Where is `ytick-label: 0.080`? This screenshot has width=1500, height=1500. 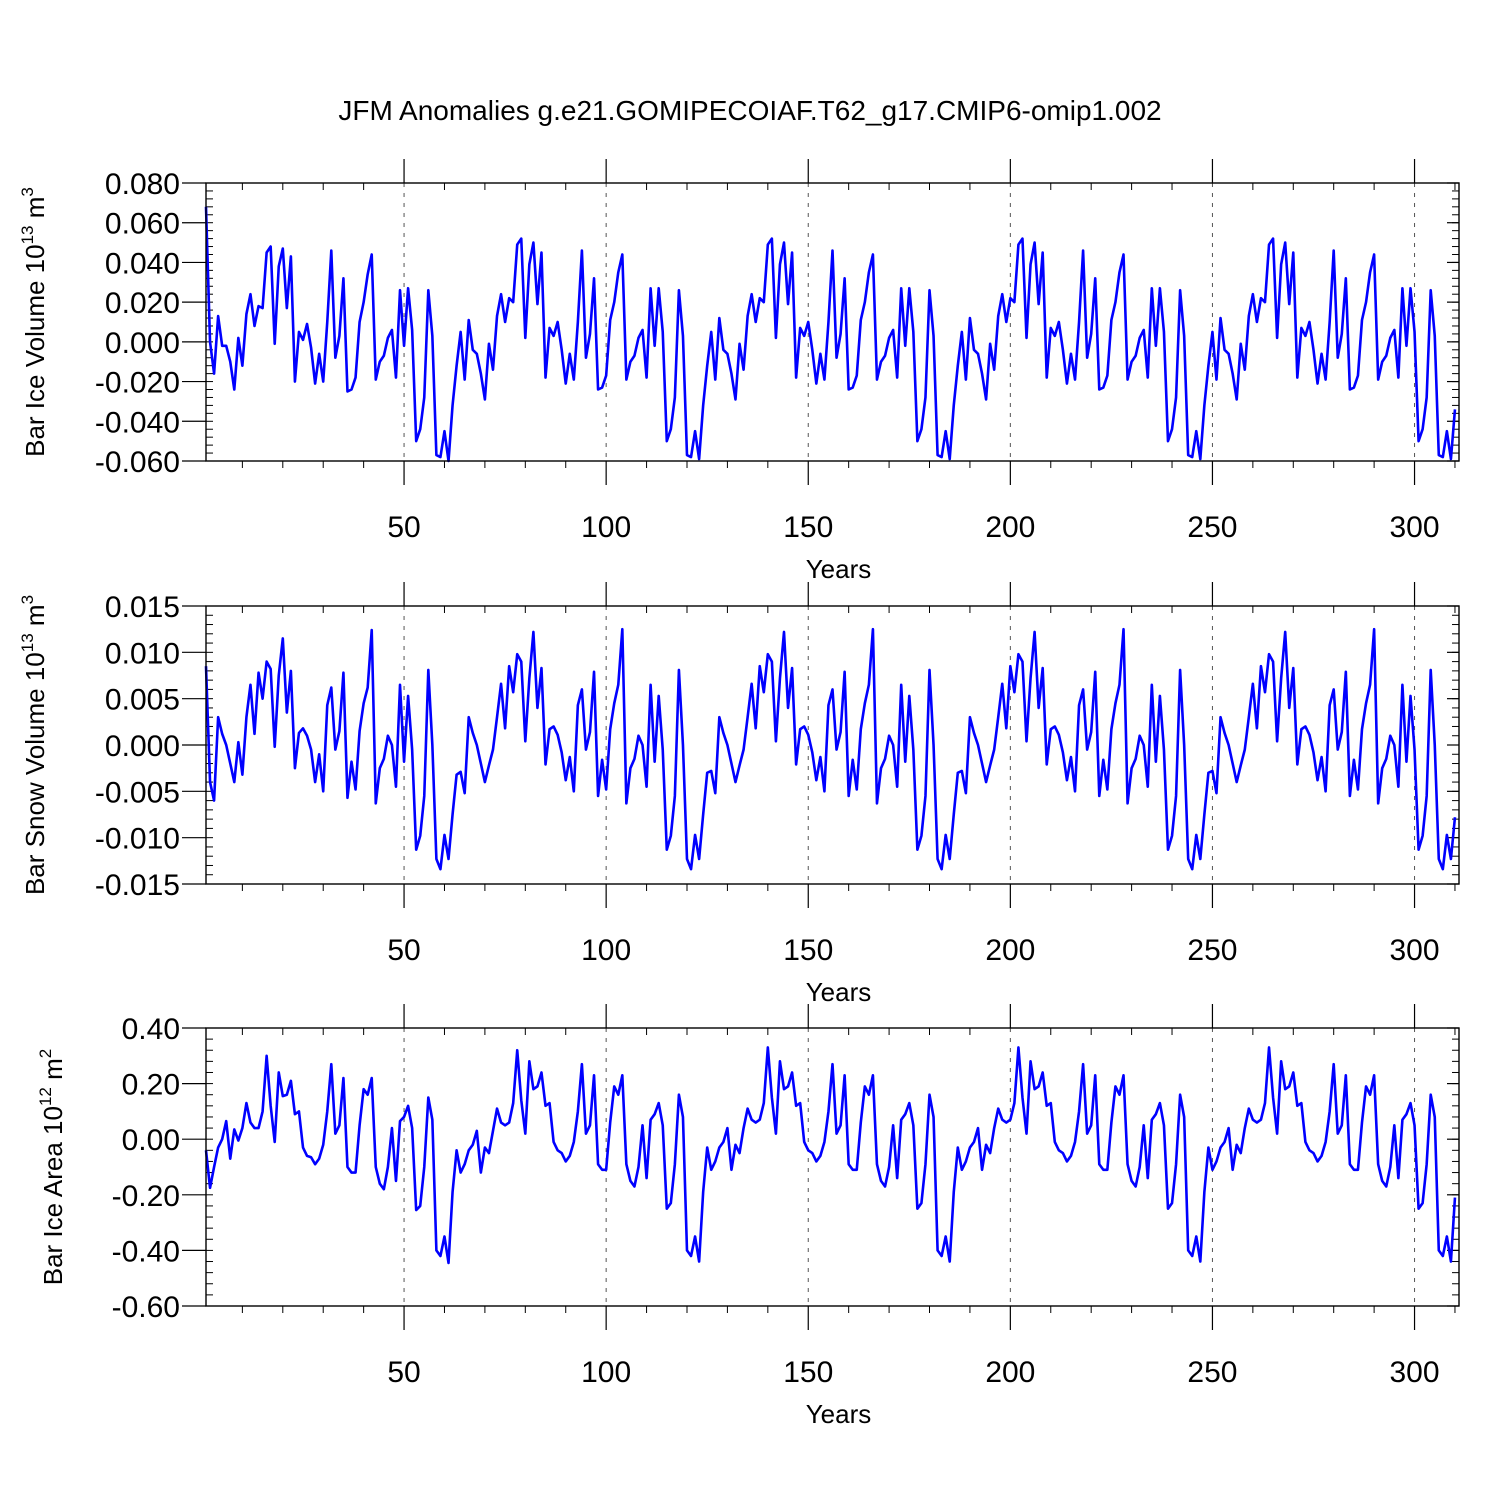 ytick-label: 0.080 is located at coordinates (142, 184).